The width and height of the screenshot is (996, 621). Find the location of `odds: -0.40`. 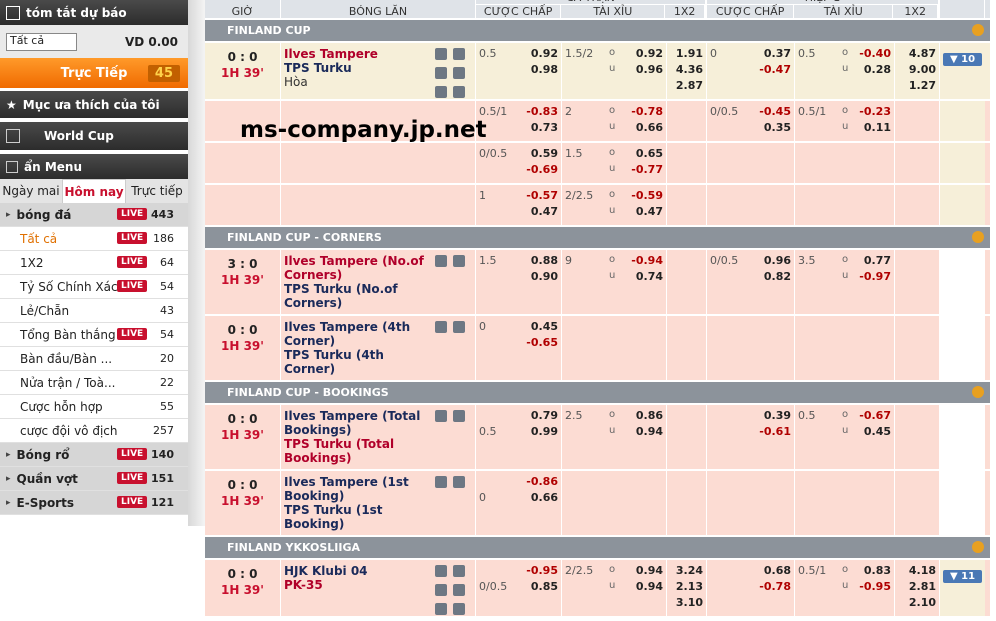

odds: -0.40 is located at coordinates (875, 53).